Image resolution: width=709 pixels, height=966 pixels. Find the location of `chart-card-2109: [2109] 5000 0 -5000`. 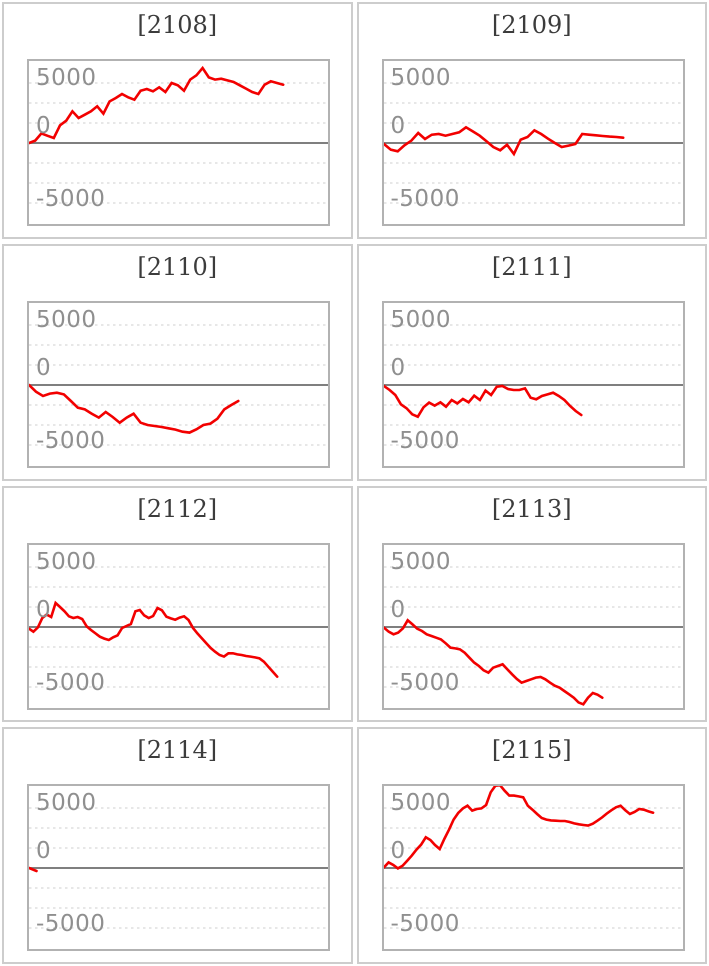

chart-card-2109: [2109] 5000 0 -5000 is located at coordinates (531, 120).